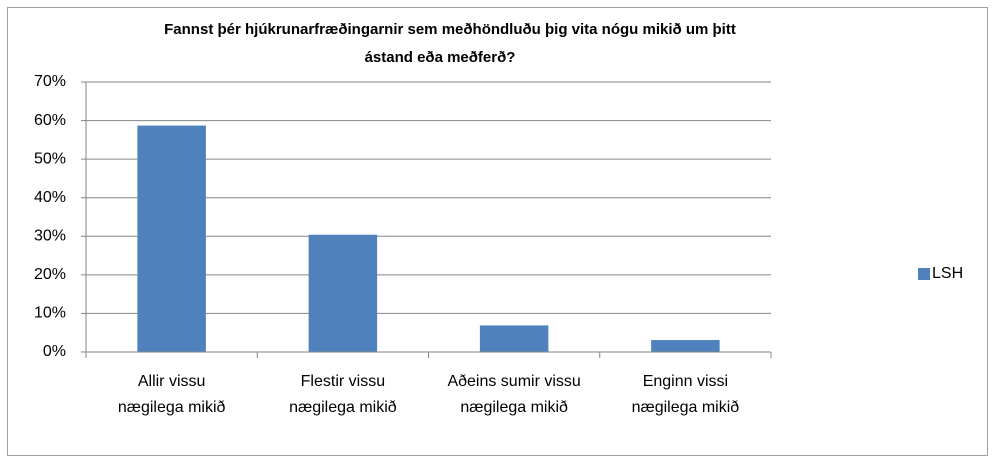  What do you see at coordinates (50, 236) in the screenshot?
I see `y-tick-label: 30%` at bounding box center [50, 236].